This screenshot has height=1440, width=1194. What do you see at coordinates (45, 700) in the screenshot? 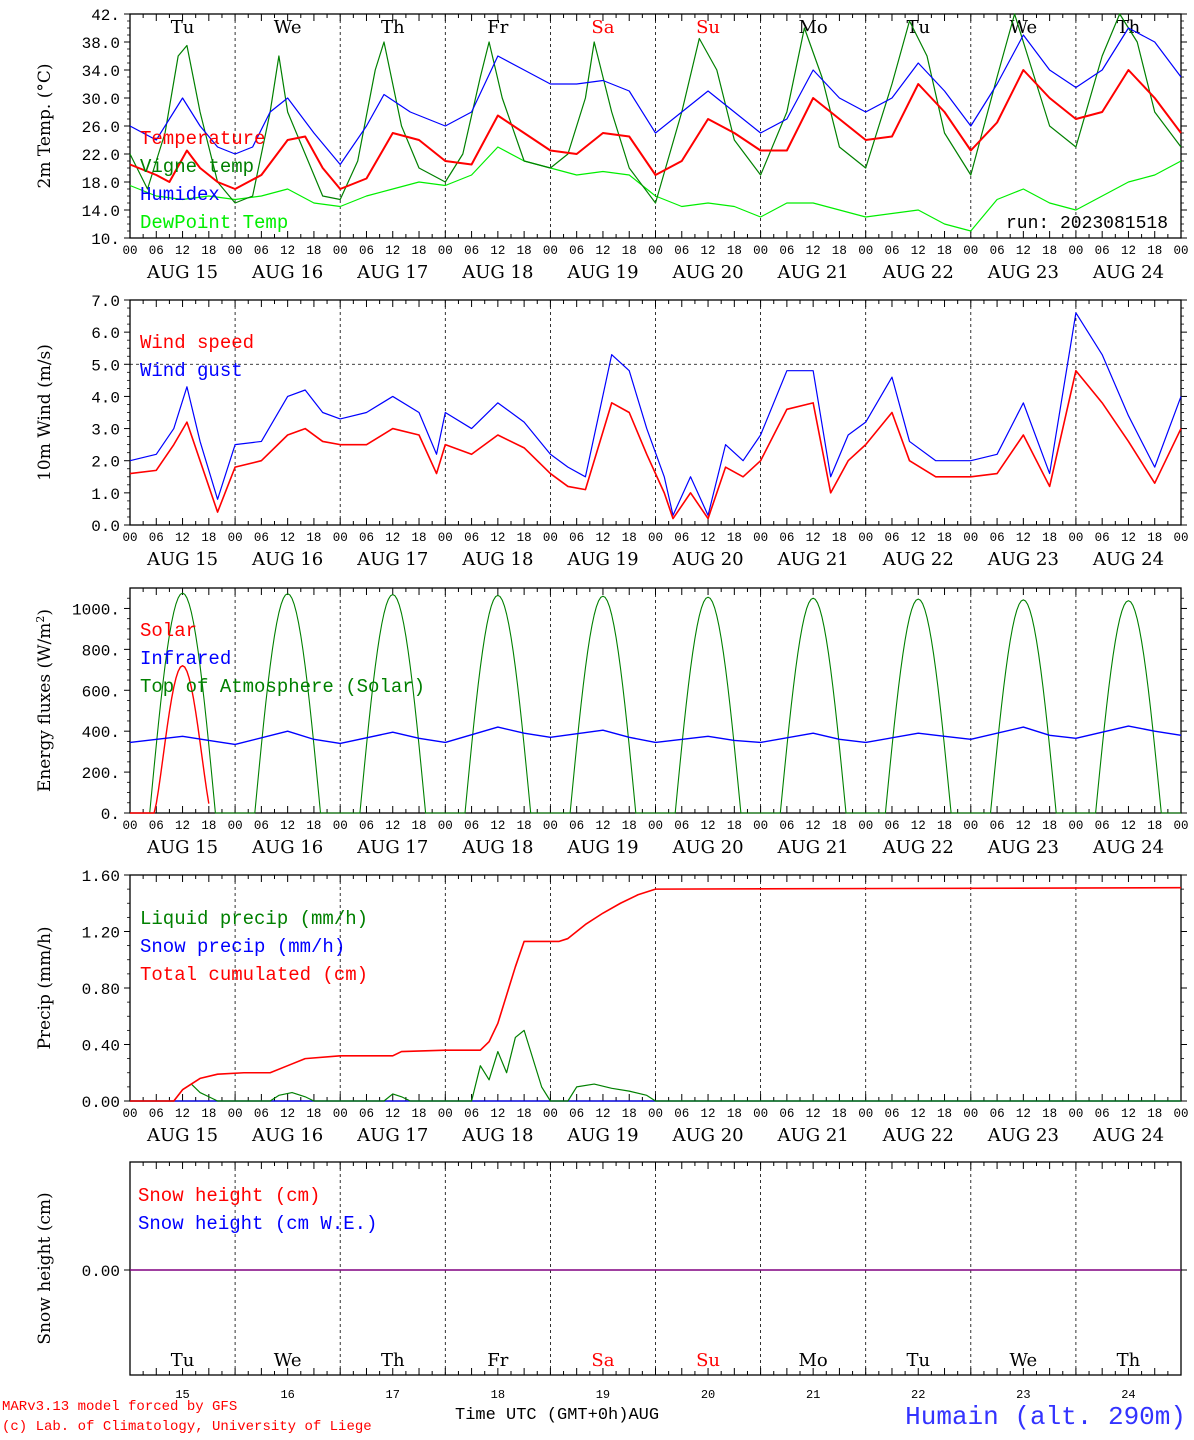
I see `y-axis-label: Energy fluxes (W/m2)` at bounding box center [45, 700].